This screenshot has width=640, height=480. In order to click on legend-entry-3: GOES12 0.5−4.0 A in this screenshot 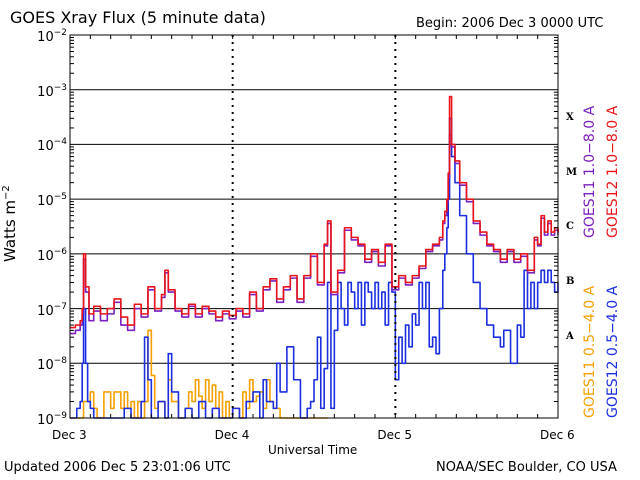, I will do `click(613, 351)`.